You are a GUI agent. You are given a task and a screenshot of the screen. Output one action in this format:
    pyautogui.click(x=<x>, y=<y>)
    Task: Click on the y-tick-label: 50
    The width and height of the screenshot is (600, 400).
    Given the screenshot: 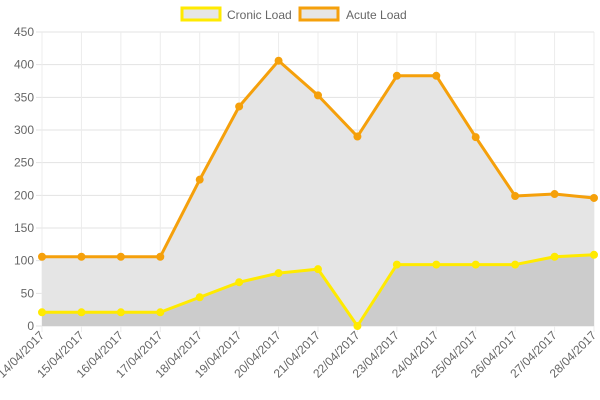 What is the action you would take?
    pyautogui.click(x=28, y=293)
    